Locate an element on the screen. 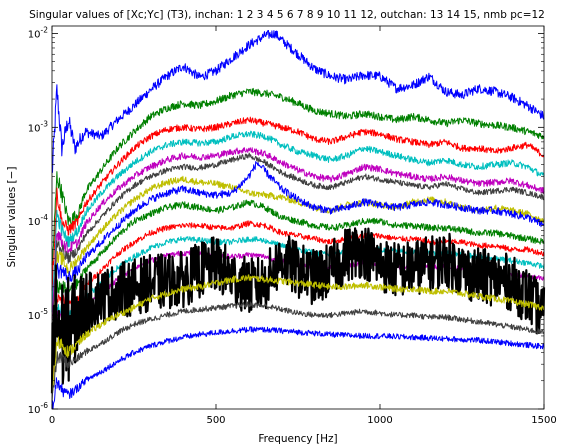 The height and width of the screenshot is (445, 570). y-axis-label: Singular values [−] is located at coordinates (12, 216).